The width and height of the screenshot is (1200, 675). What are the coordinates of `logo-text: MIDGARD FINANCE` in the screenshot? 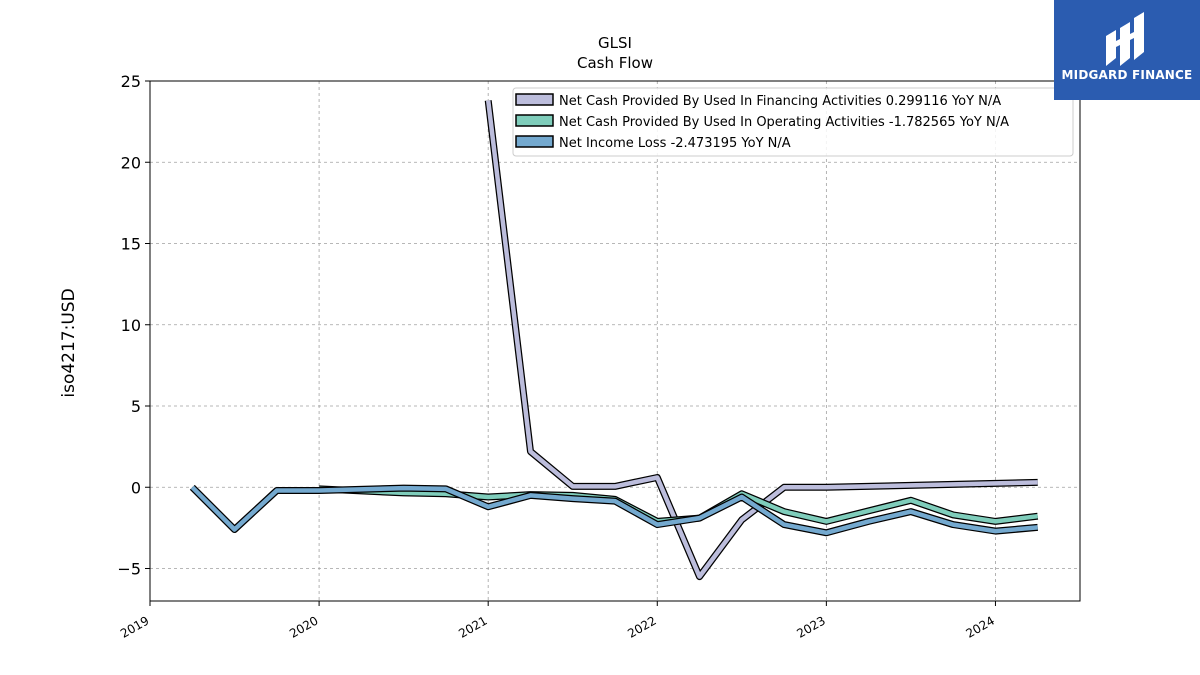 It's located at (1127, 75).